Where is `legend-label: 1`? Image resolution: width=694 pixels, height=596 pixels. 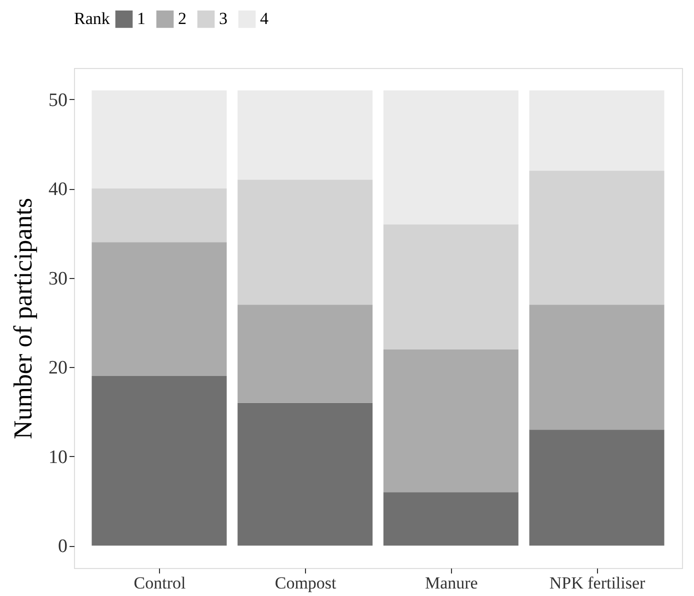 legend-label: 1 is located at coordinates (141, 18).